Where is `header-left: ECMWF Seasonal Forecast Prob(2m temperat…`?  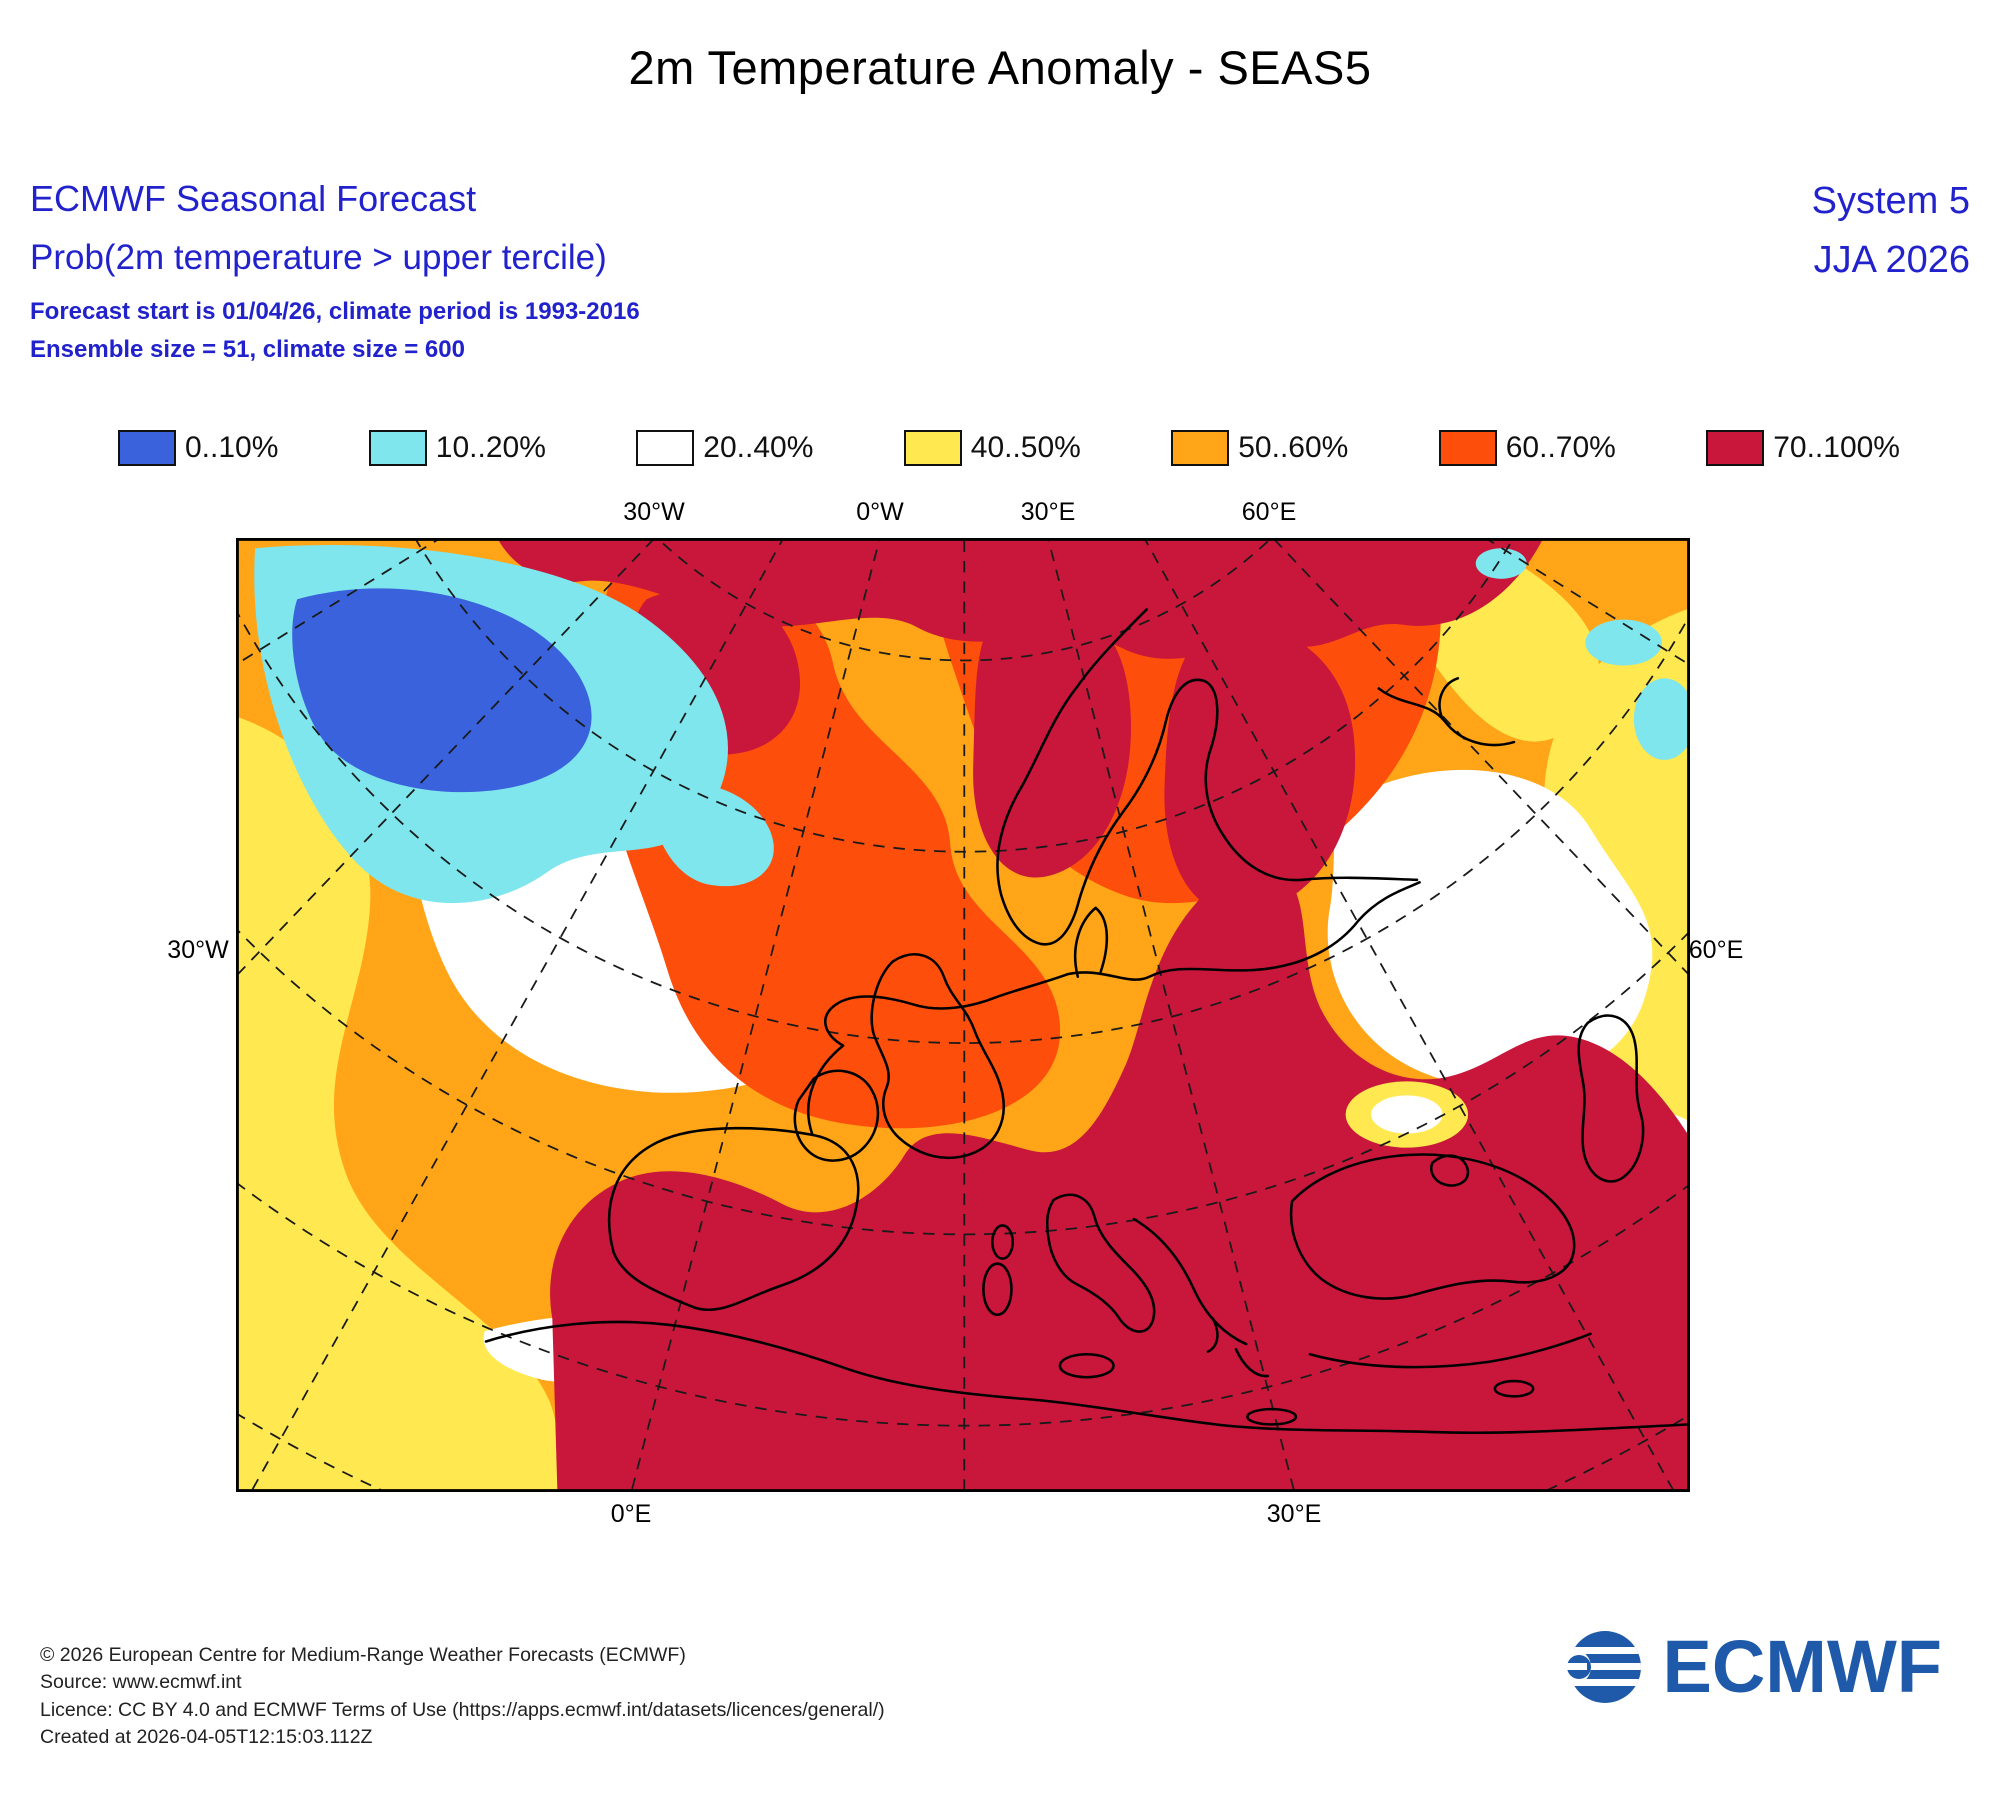
header-left: ECMWF Seasonal Forecast Prob(2m temperat… is located at coordinates (335, 276).